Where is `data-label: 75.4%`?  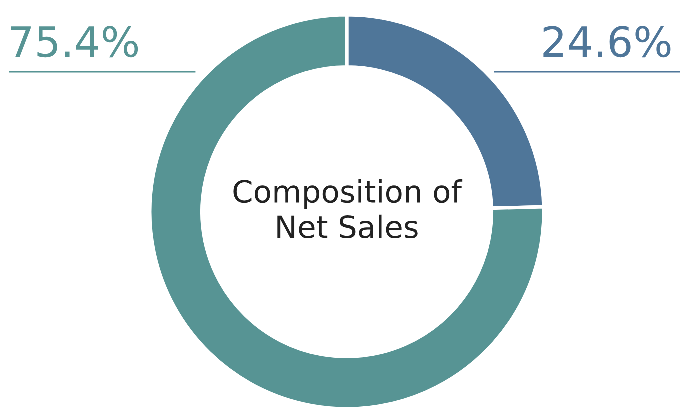
data-label: 75.4% is located at coordinates (74, 42).